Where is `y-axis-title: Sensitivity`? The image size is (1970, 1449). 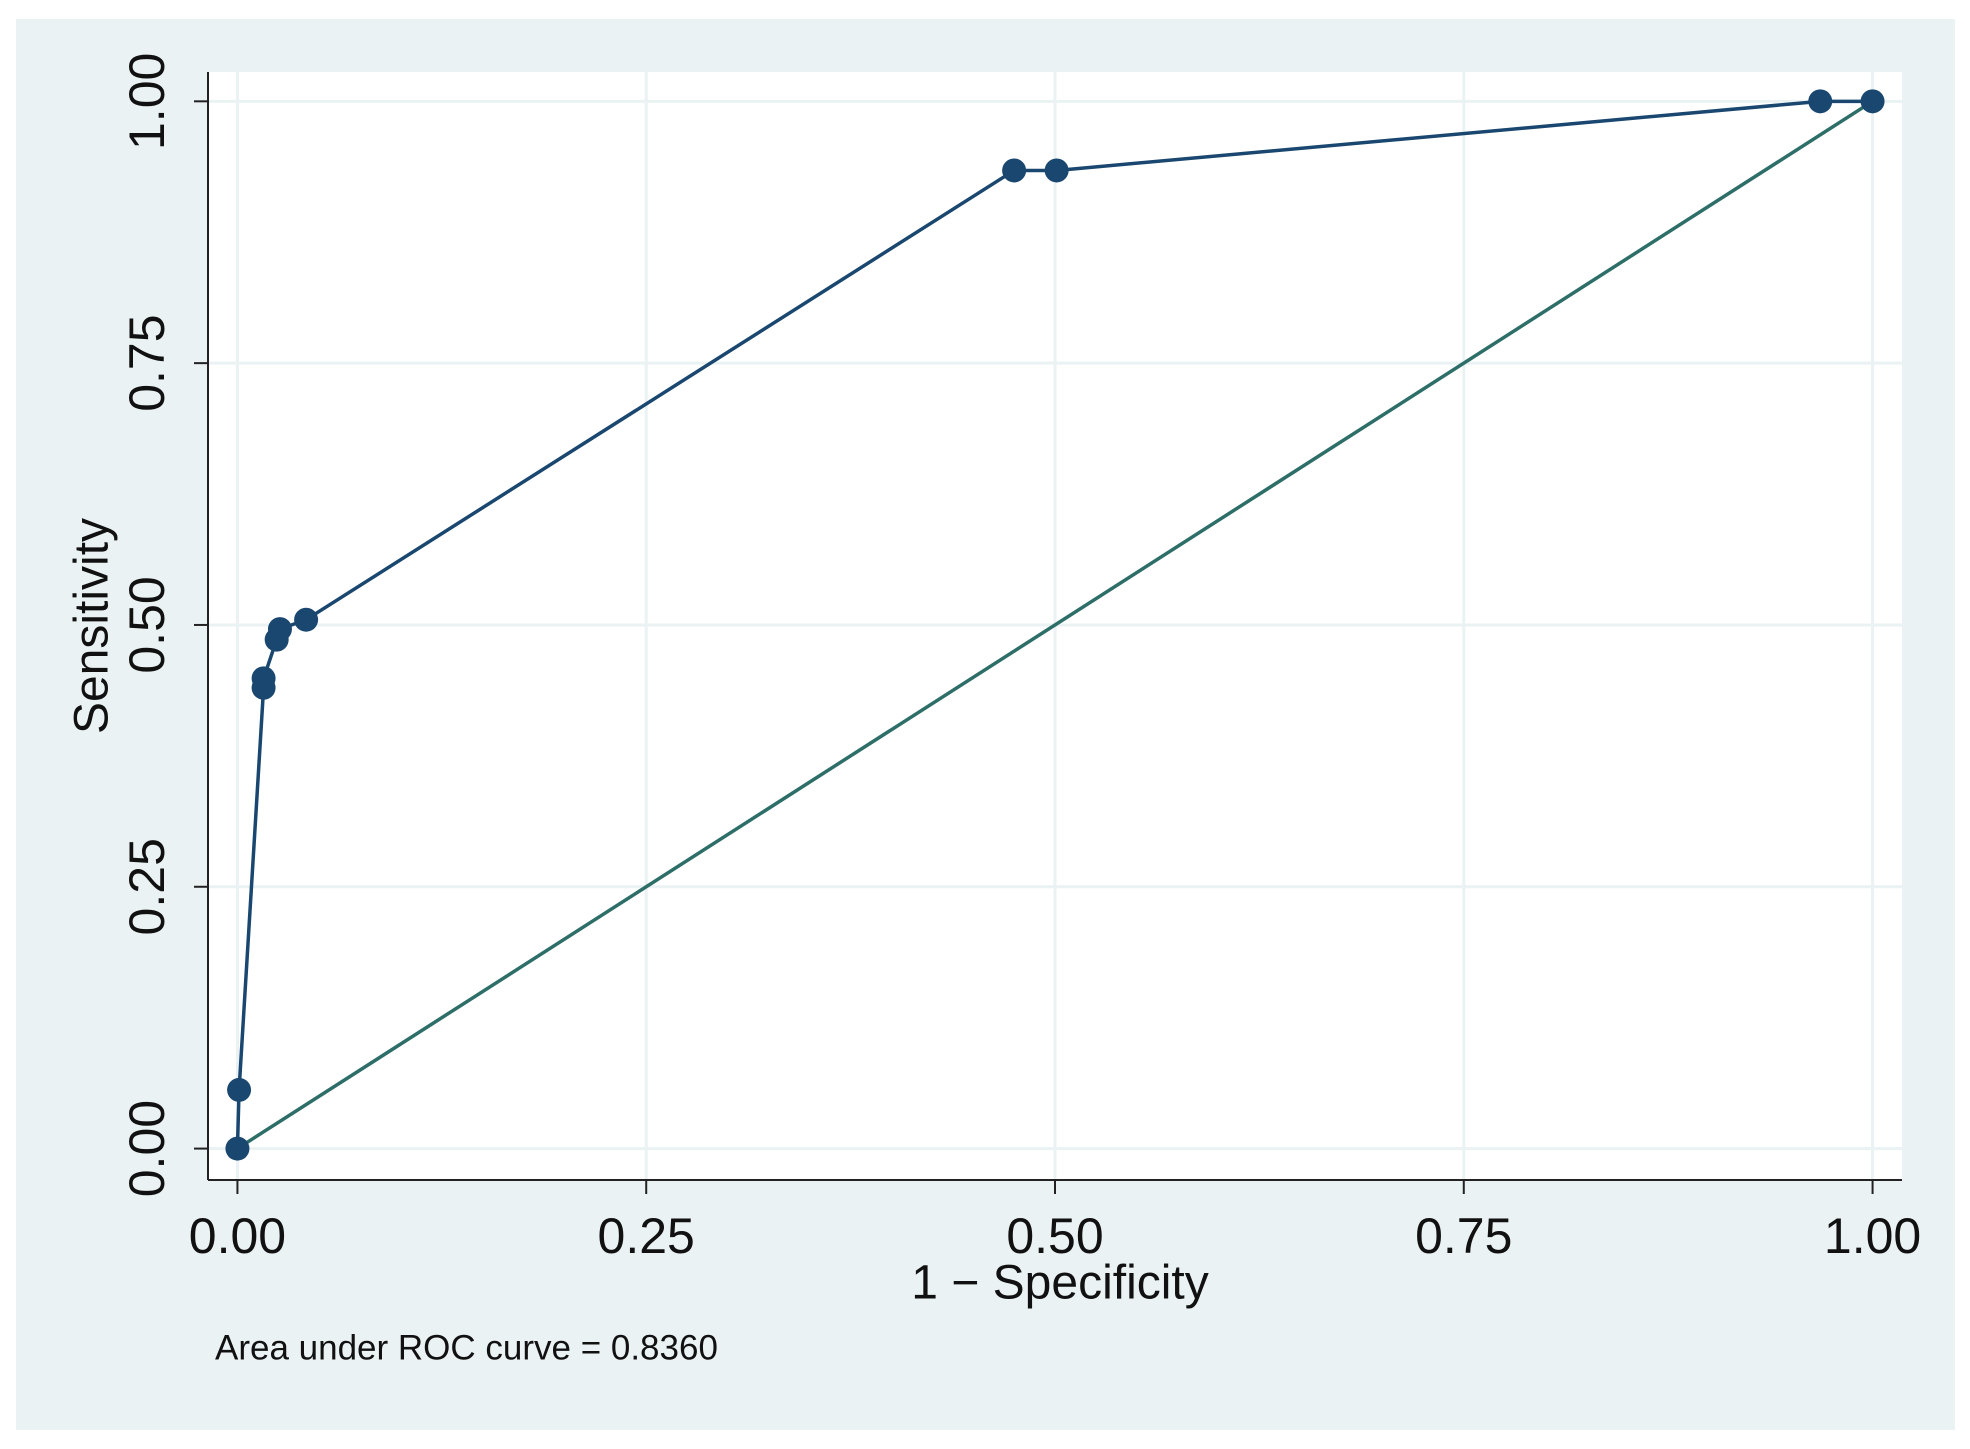
y-axis-title: Sensitivity is located at coordinates (92, 626).